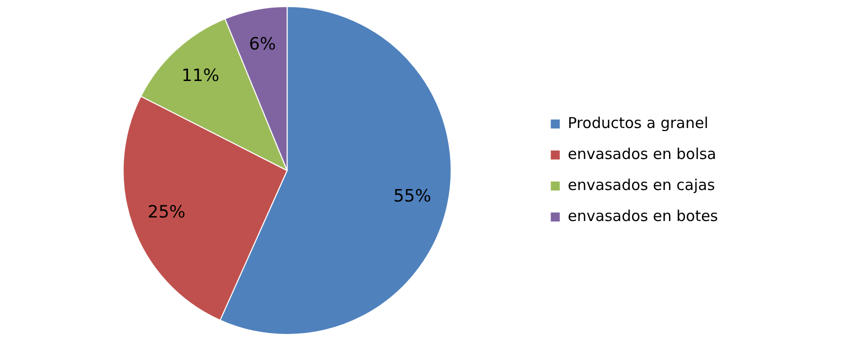  Describe the element at coordinates (642, 185) in the screenshot. I see `legend-label: envasados en cajas` at that location.